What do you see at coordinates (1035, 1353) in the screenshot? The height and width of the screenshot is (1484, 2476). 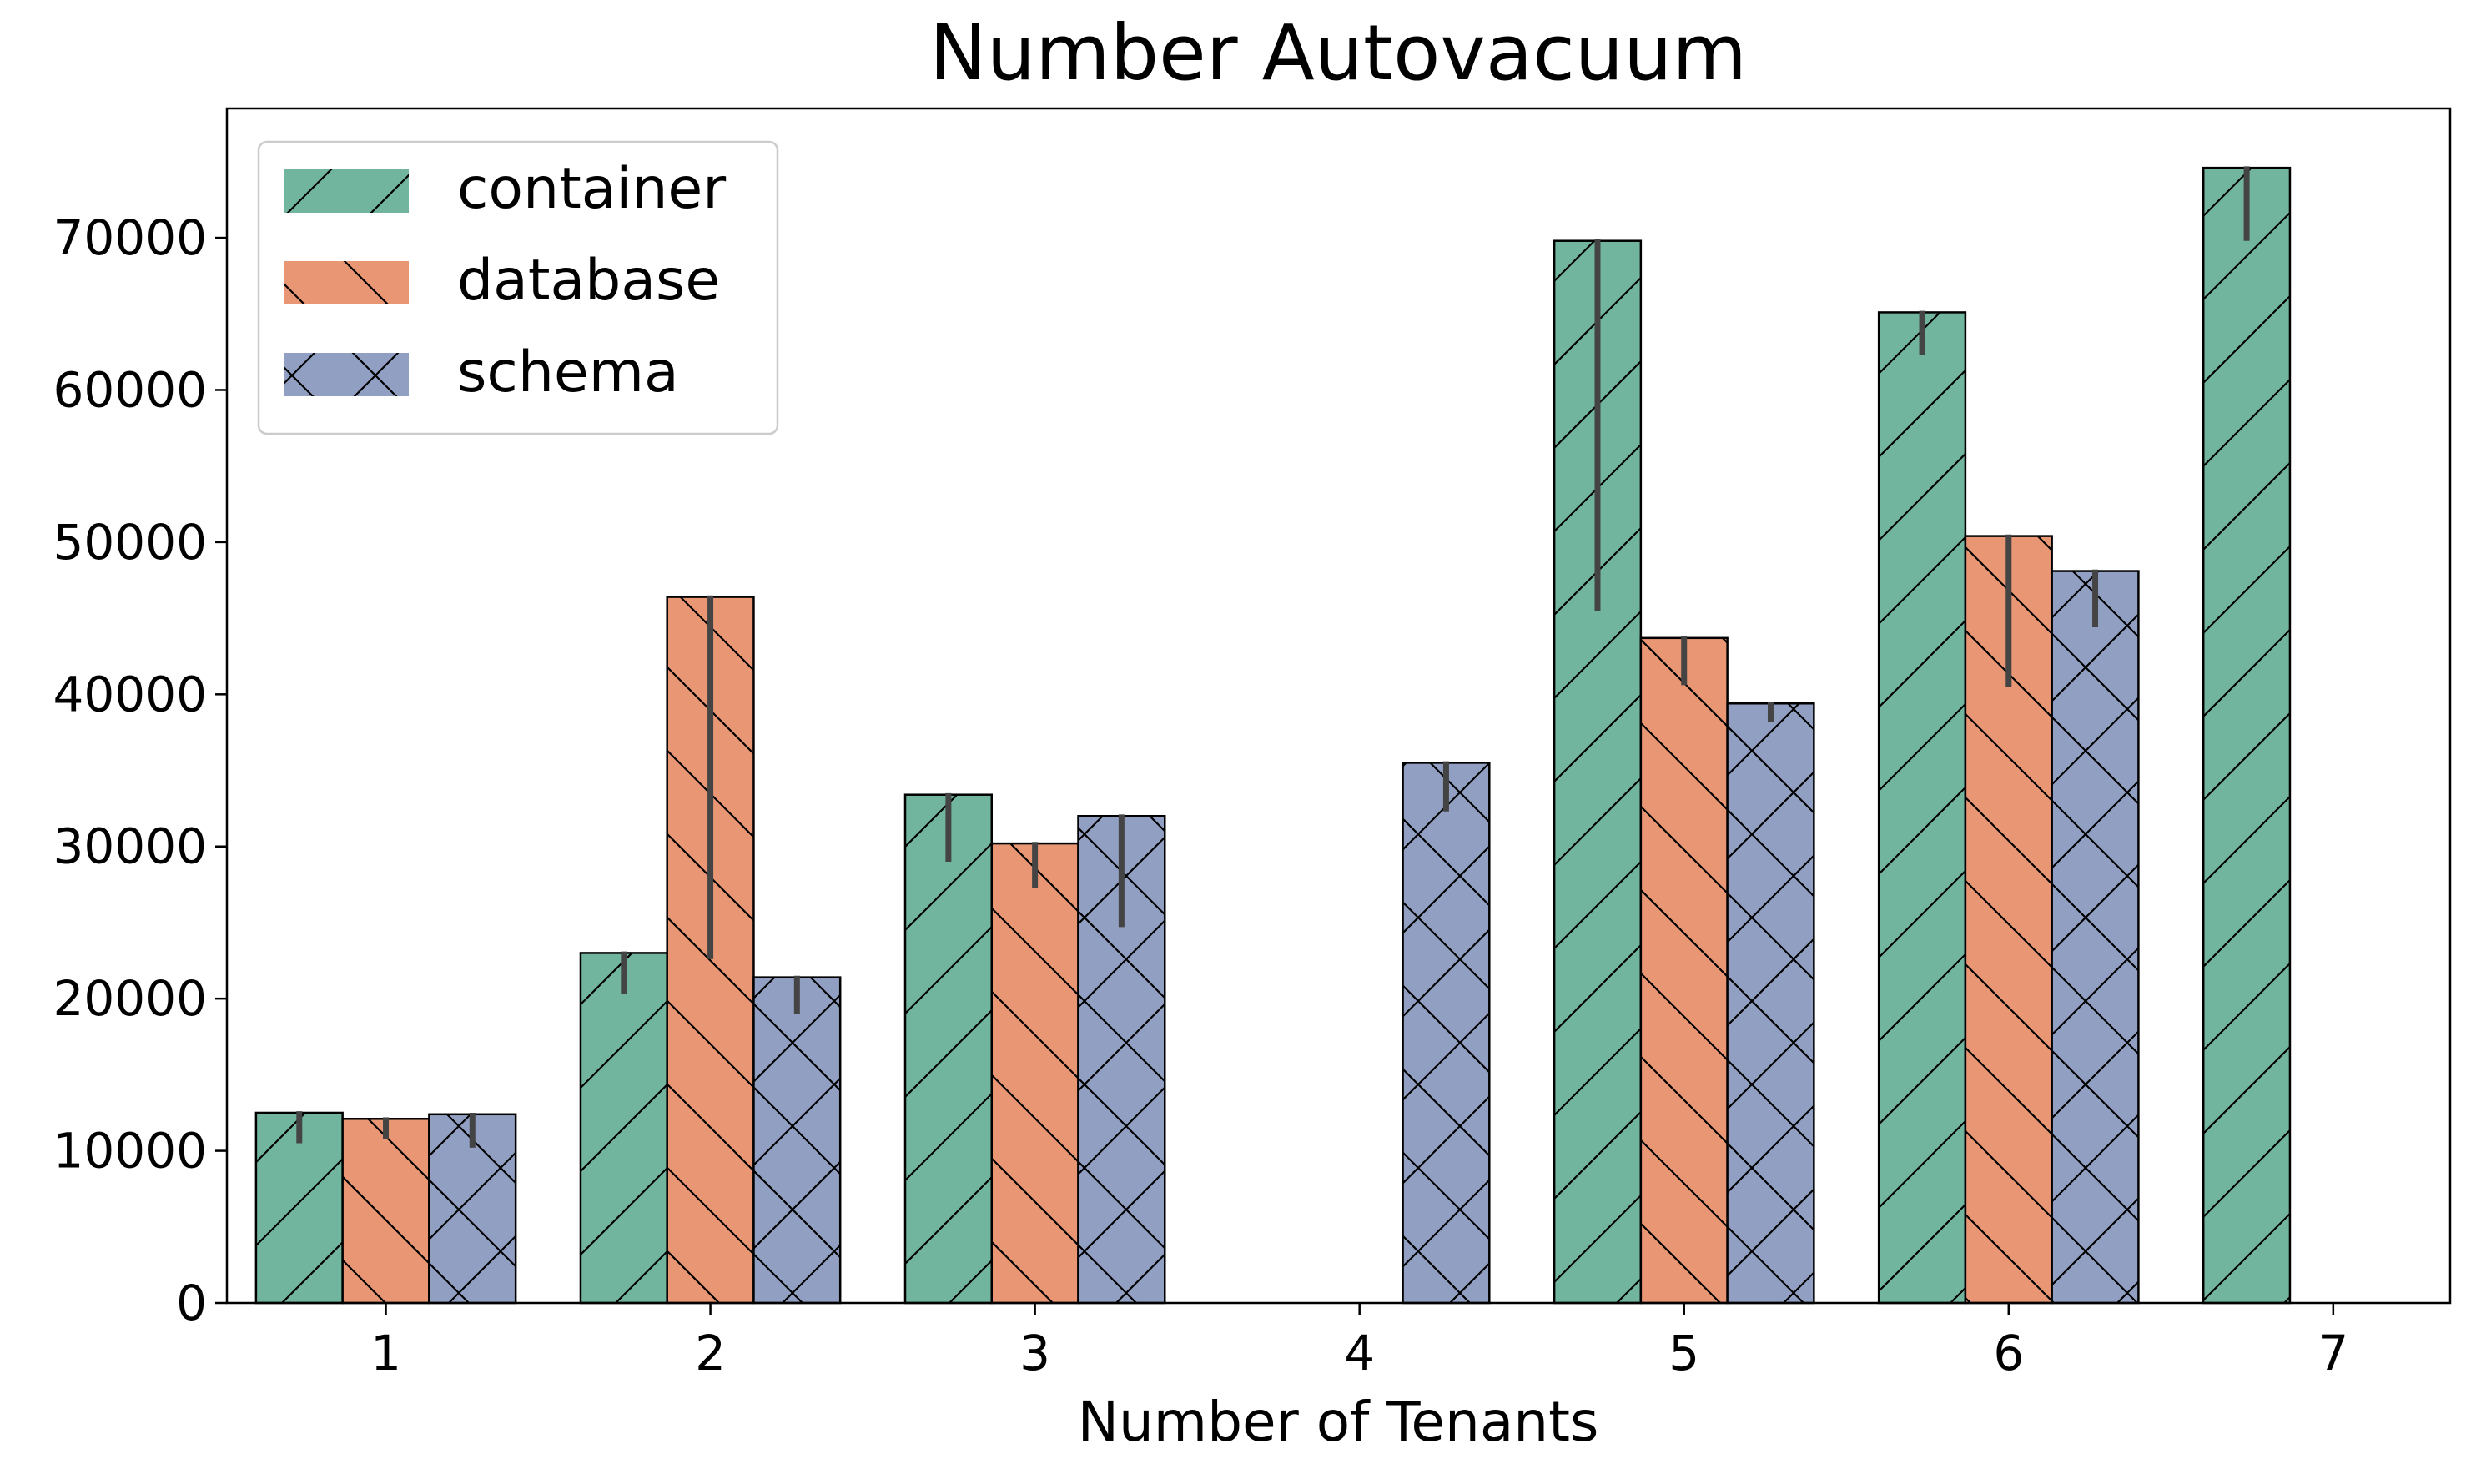 I see `x-tick-label: 3` at bounding box center [1035, 1353].